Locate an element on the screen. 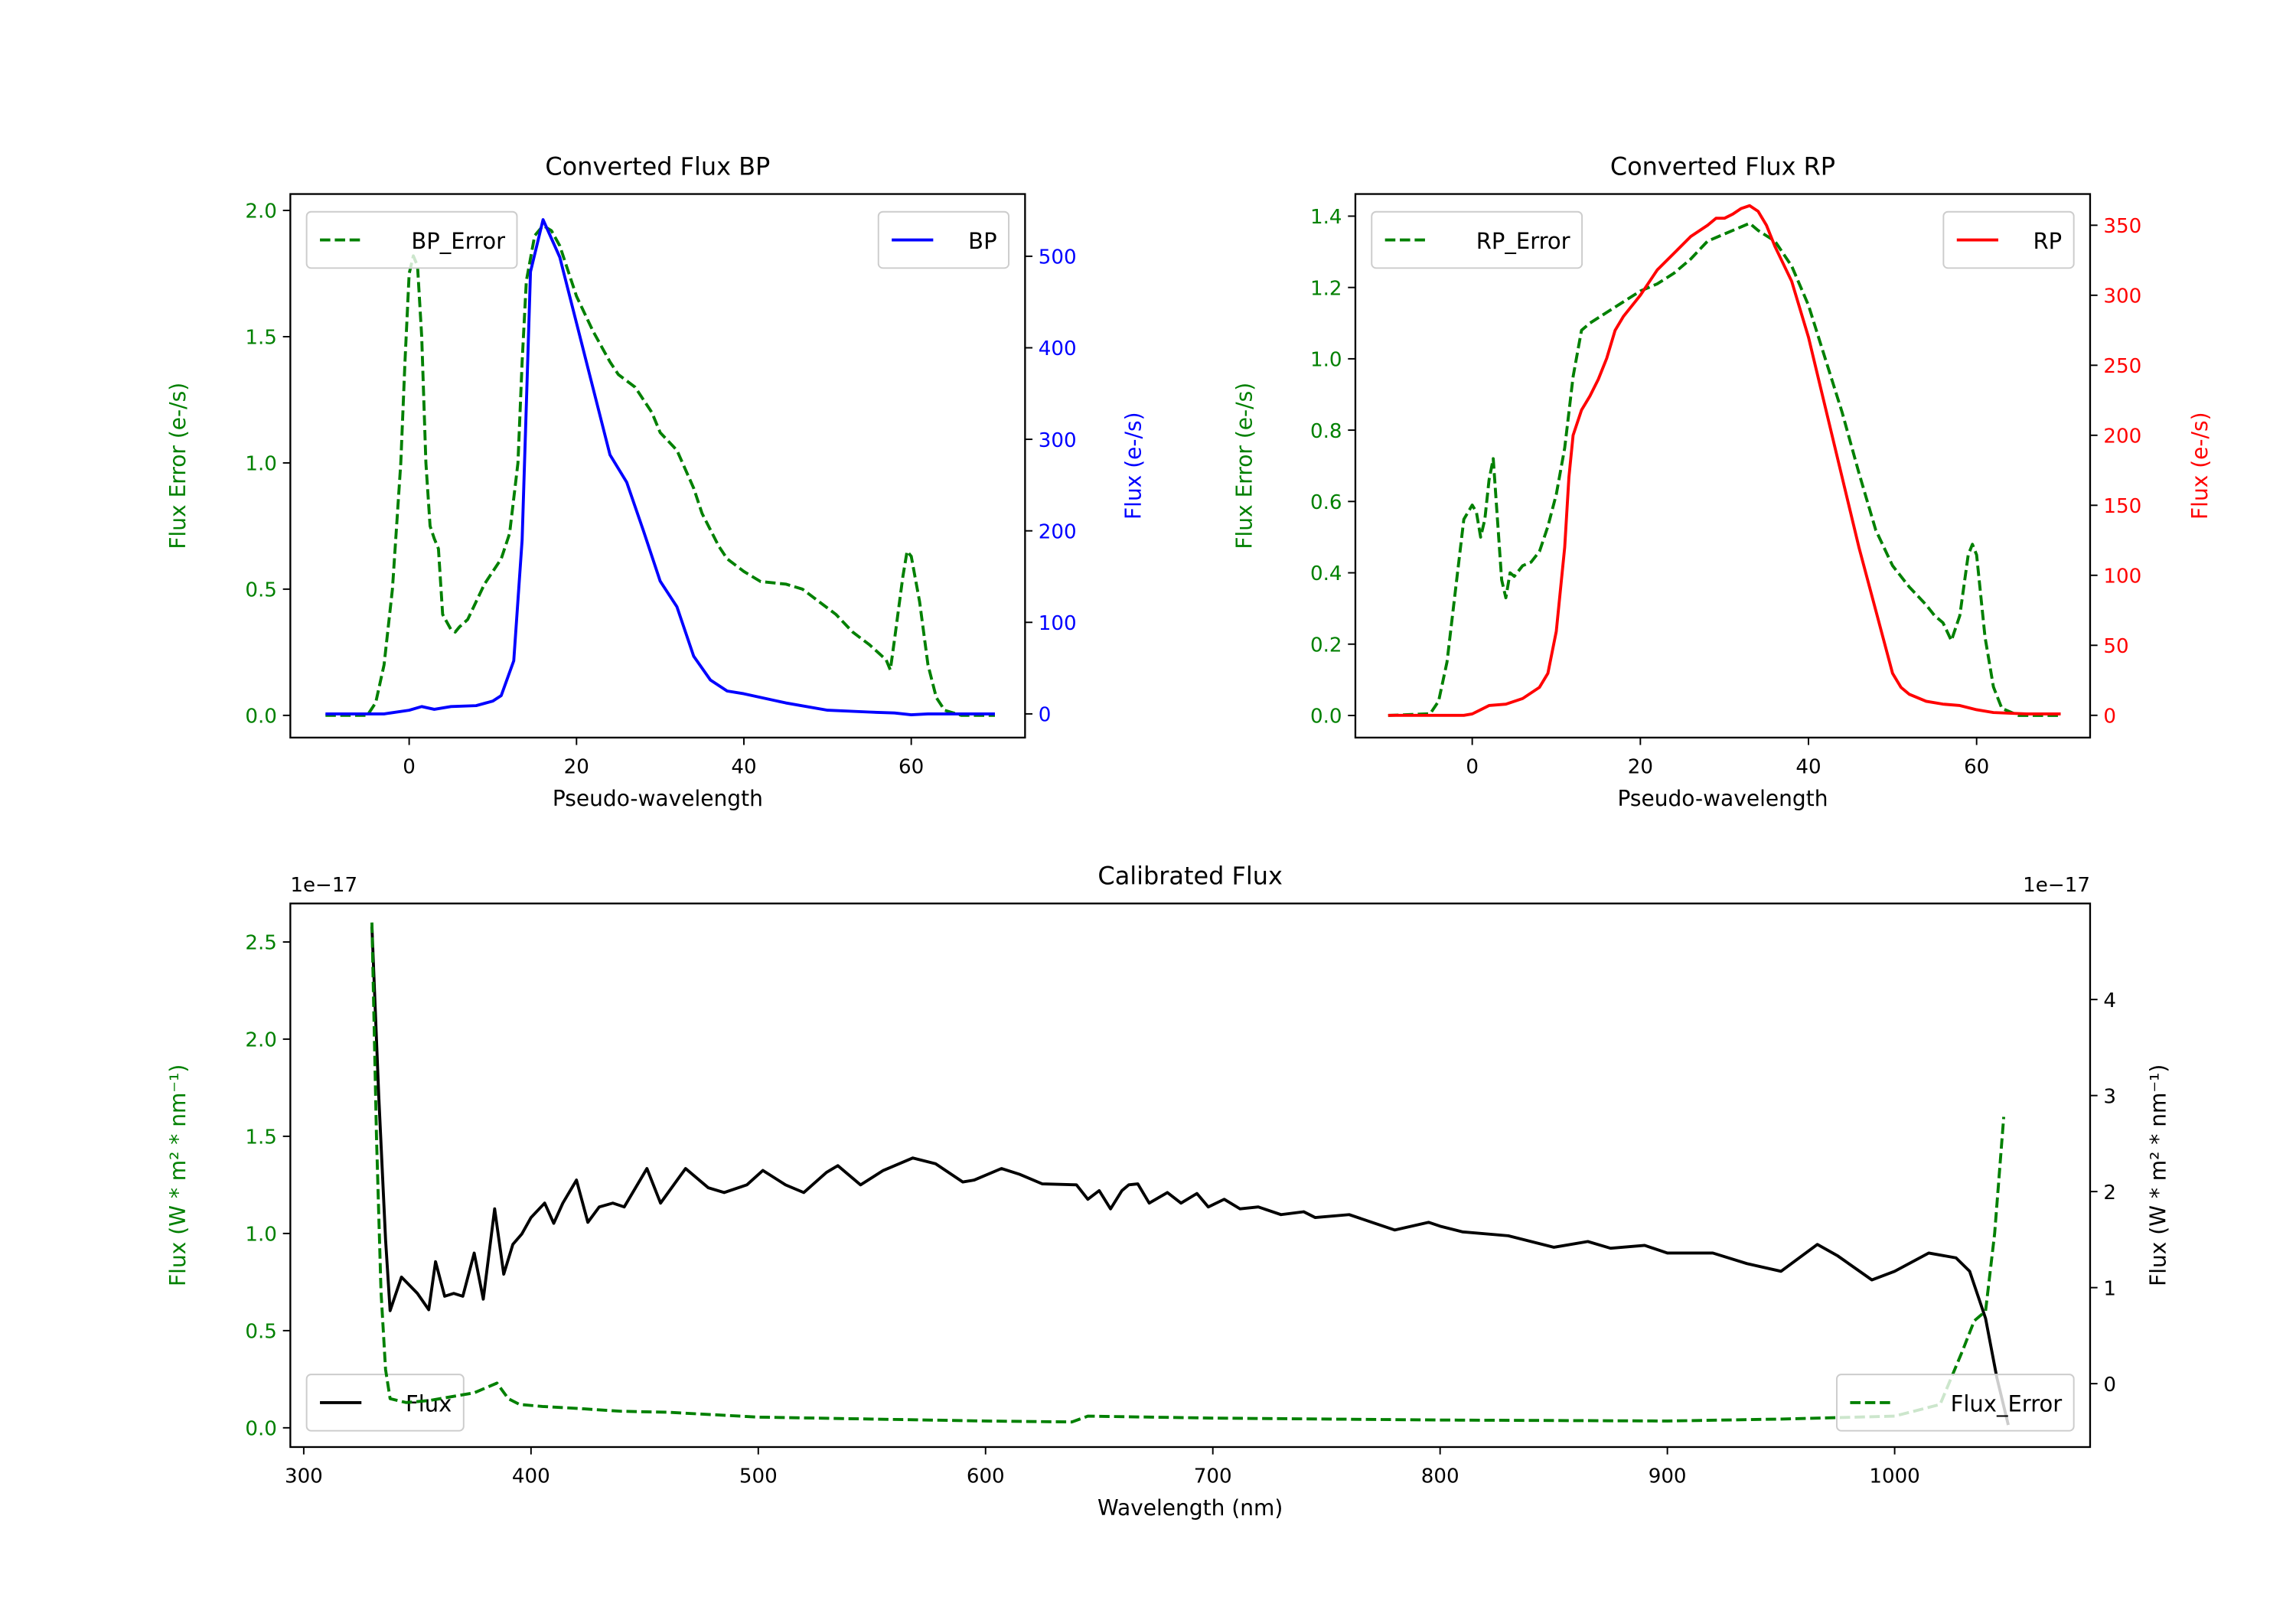 The height and width of the screenshot is (1607, 2296). x-tick-label: 700 is located at coordinates (1213, 1476).